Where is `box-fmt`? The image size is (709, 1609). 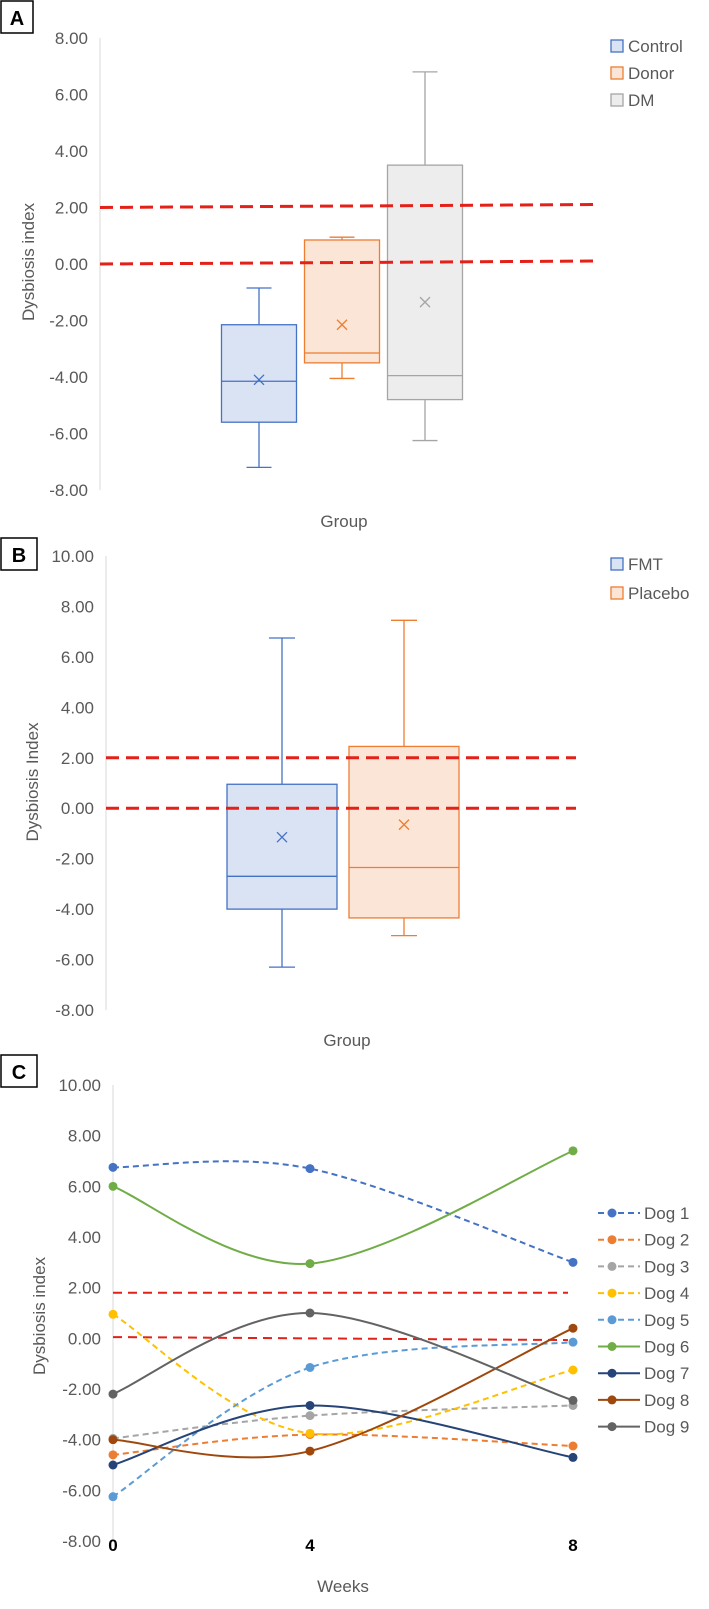 box-fmt is located at coordinates (282, 802).